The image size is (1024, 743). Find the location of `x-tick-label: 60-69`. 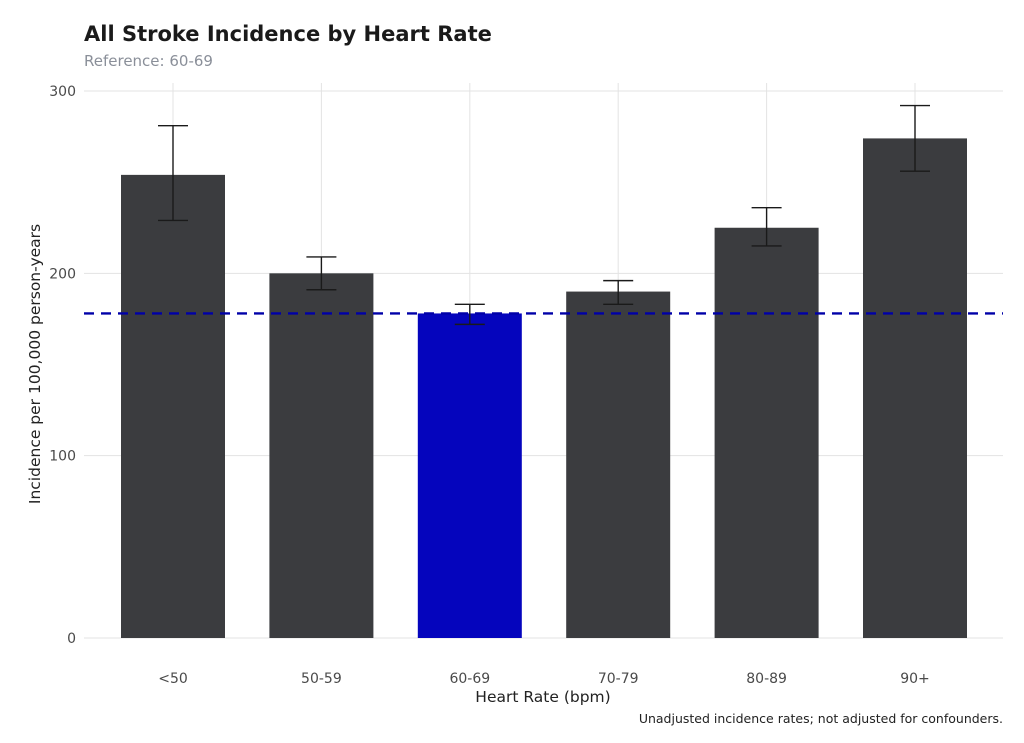

x-tick-label: 60-69 is located at coordinates (469, 679).